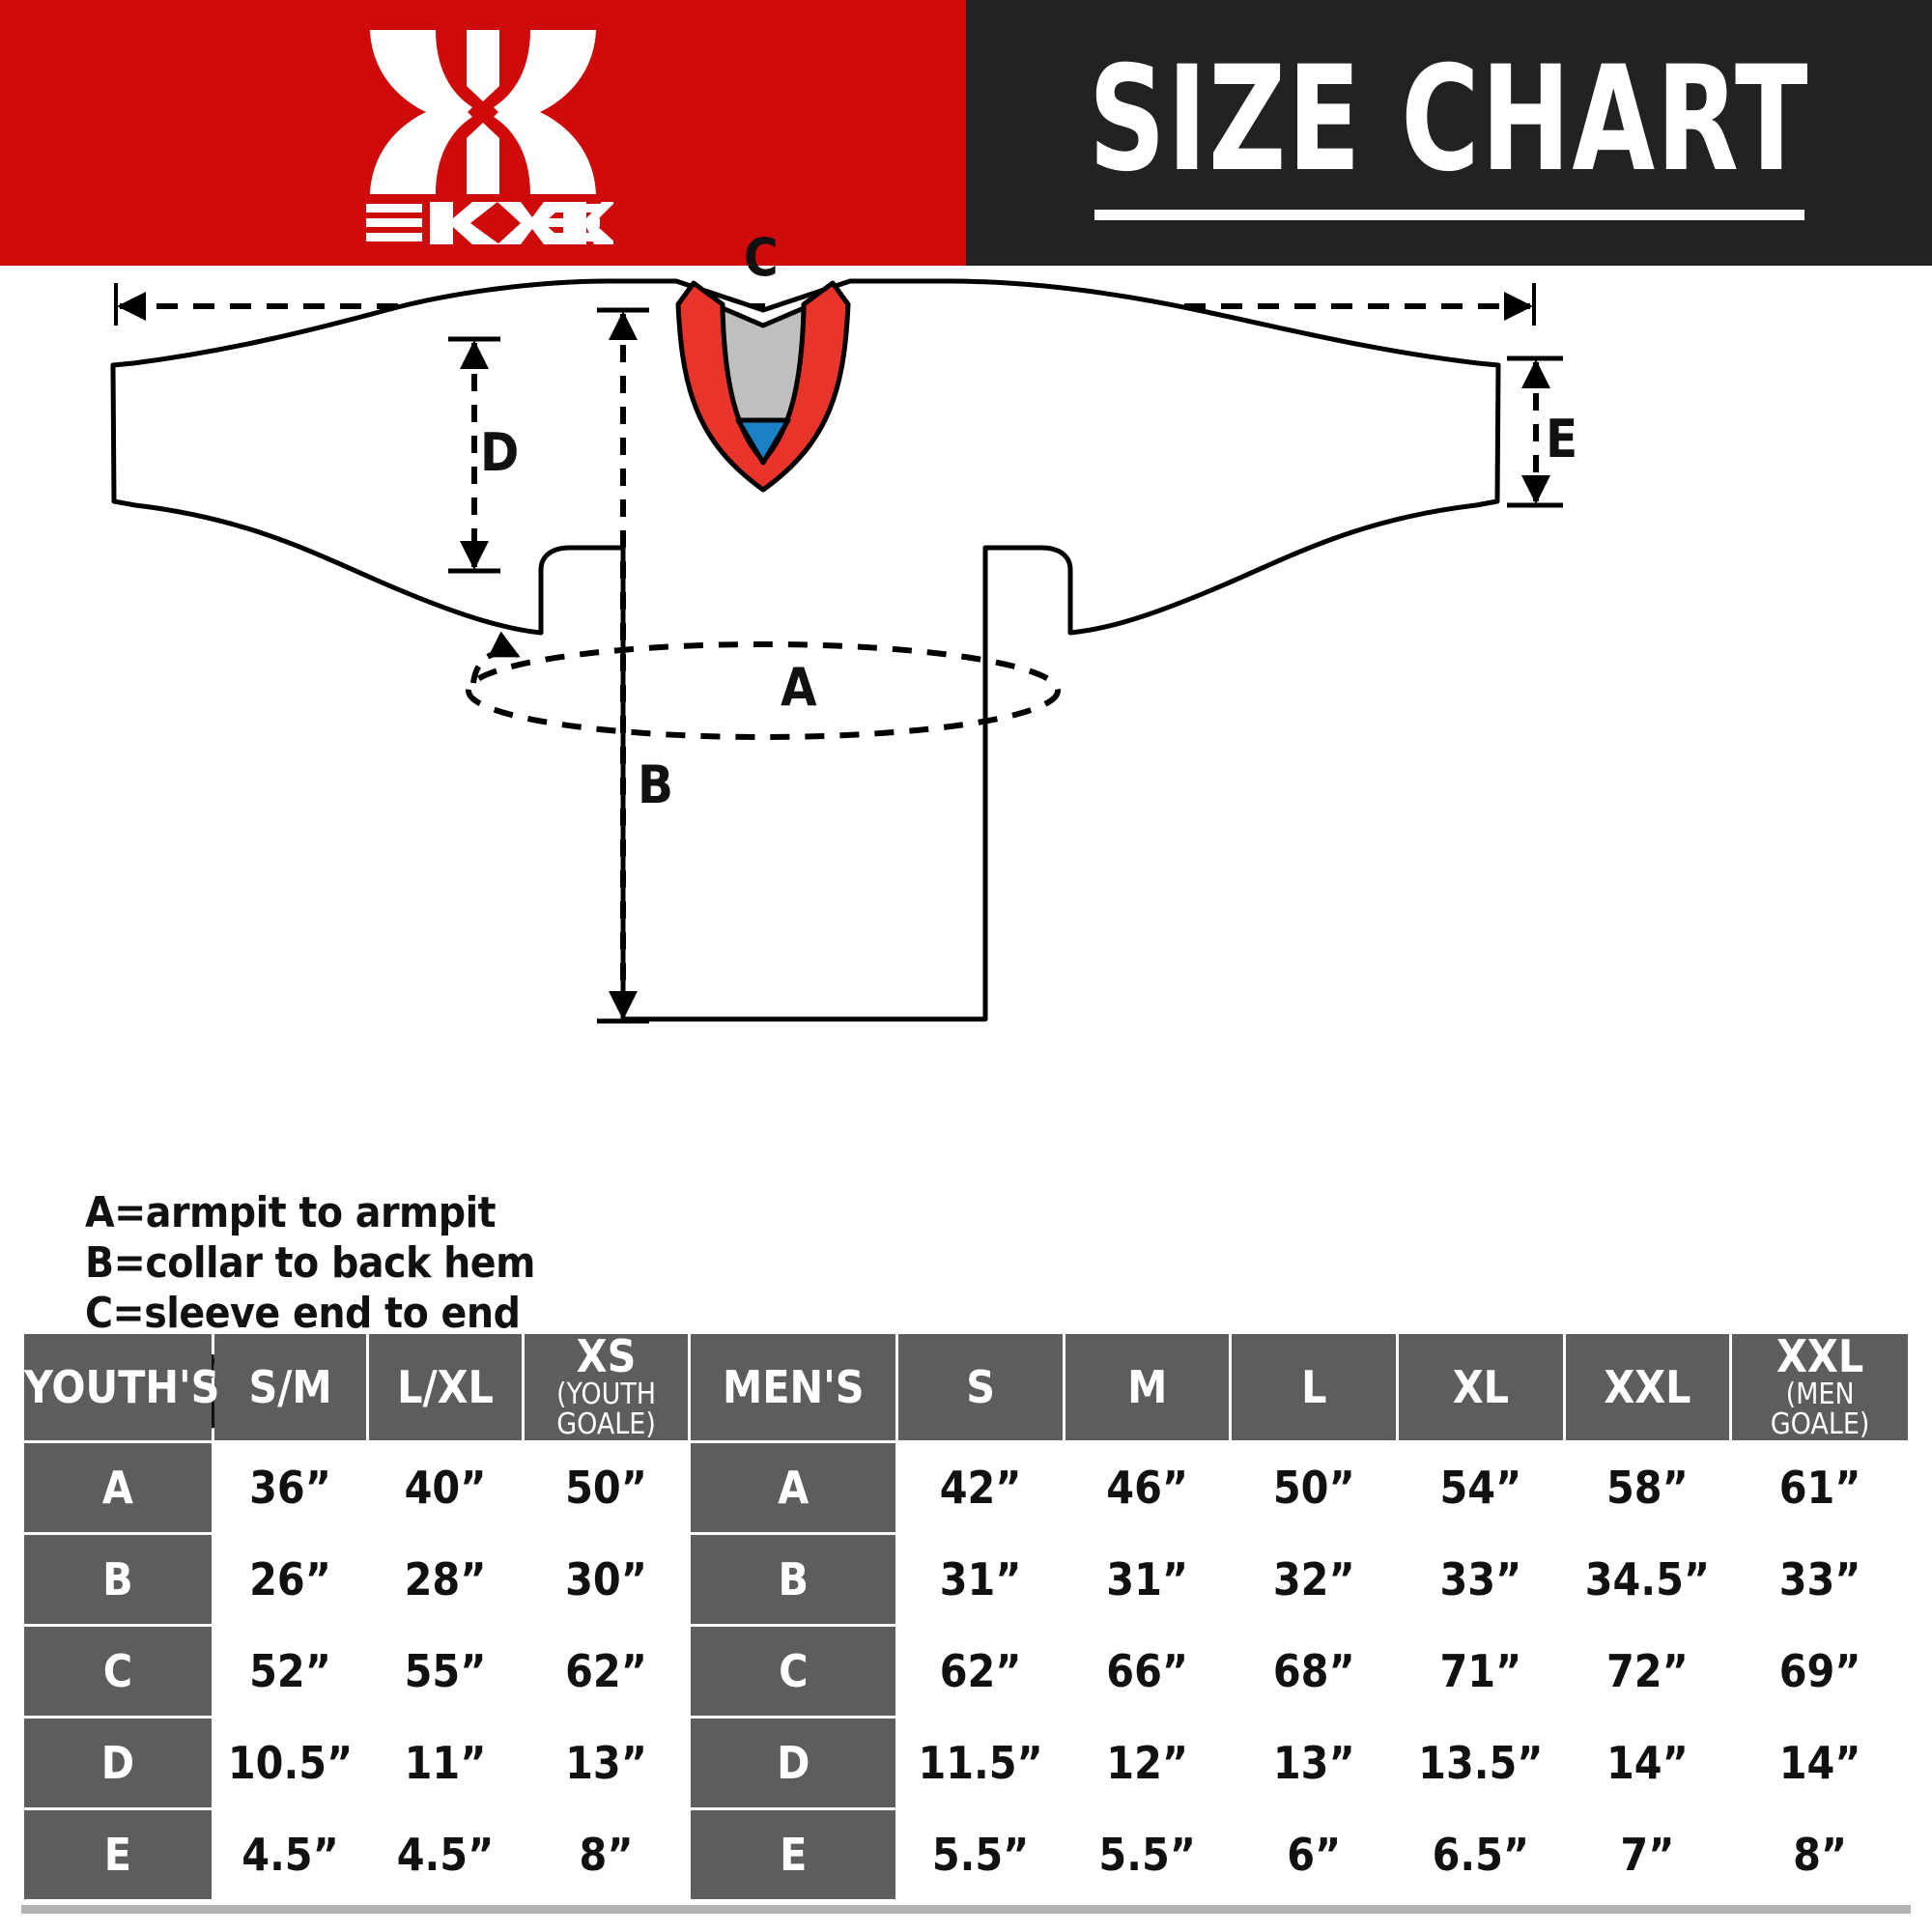  What do you see at coordinates (118, 1854) in the screenshot?
I see `row-label-youth-E: E` at bounding box center [118, 1854].